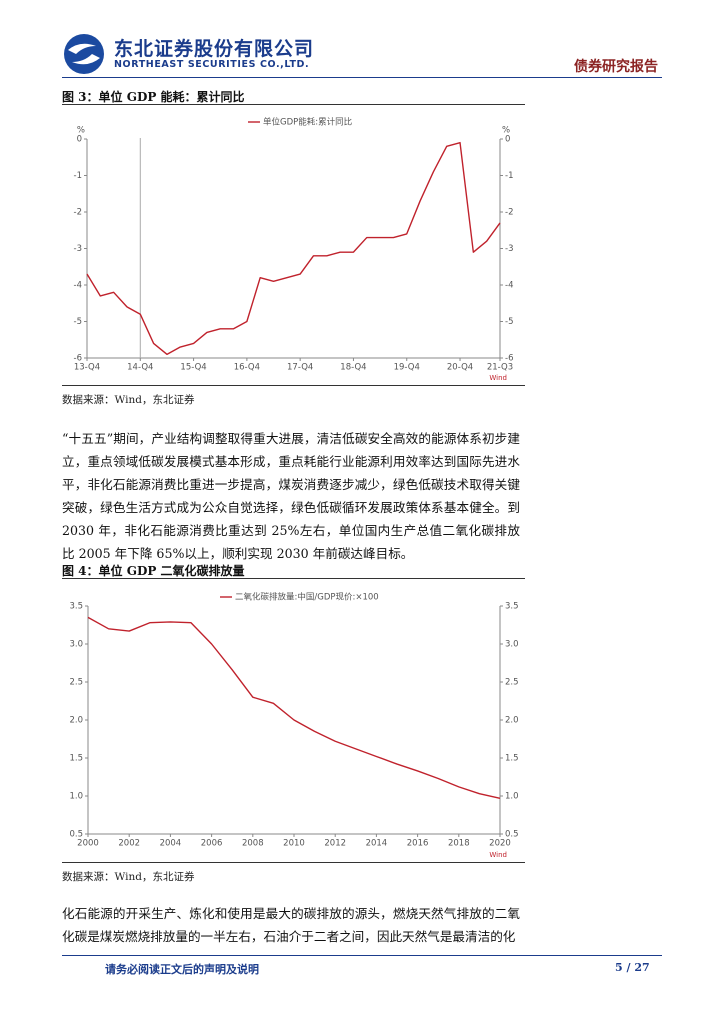  Describe the element at coordinates (460, 368) in the screenshot. I see `x-tick-label: 20-Q4` at that location.